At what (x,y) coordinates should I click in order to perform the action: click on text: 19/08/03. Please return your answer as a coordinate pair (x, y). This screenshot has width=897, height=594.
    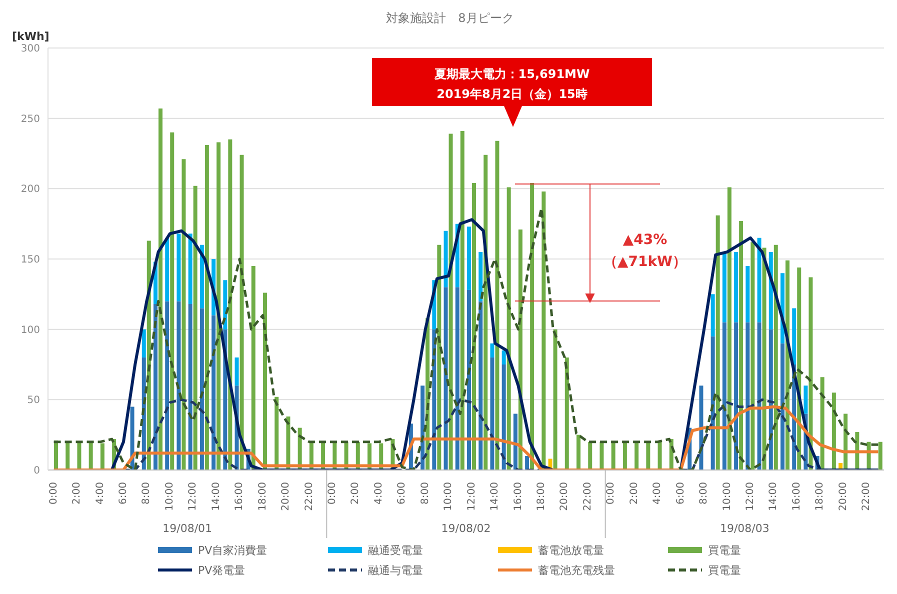
    Looking at the image, I should click on (745, 528).